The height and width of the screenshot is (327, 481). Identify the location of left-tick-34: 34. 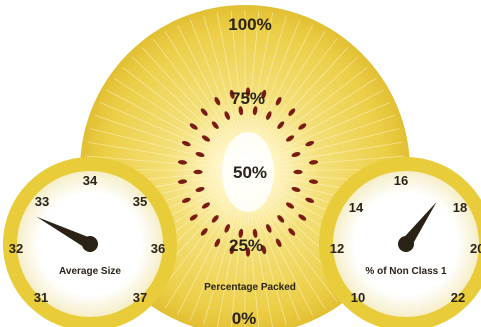
(90, 180).